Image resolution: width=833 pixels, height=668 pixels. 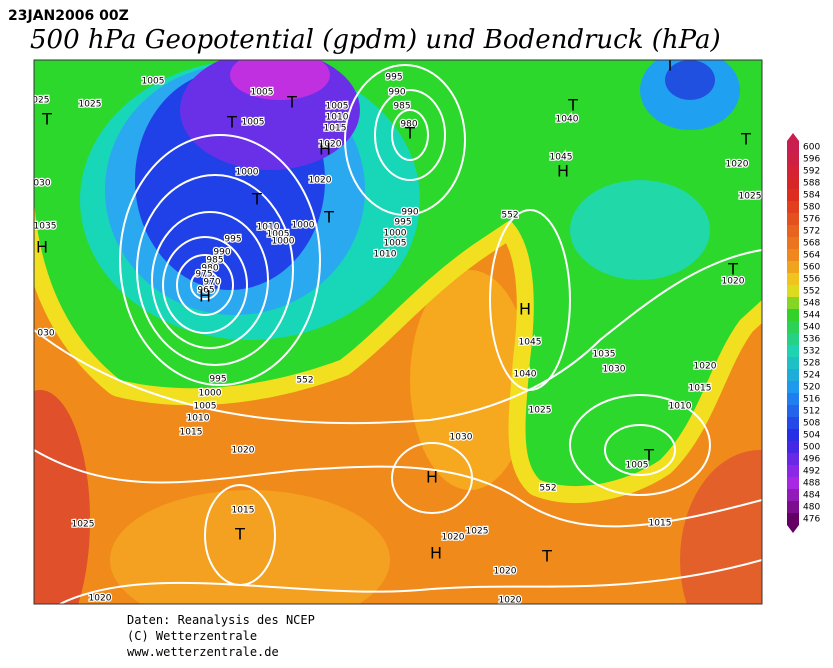 What do you see at coordinates (614, 370) in the screenshot?
I see `isobar-label: 1030` at bounding box center [614, 370].